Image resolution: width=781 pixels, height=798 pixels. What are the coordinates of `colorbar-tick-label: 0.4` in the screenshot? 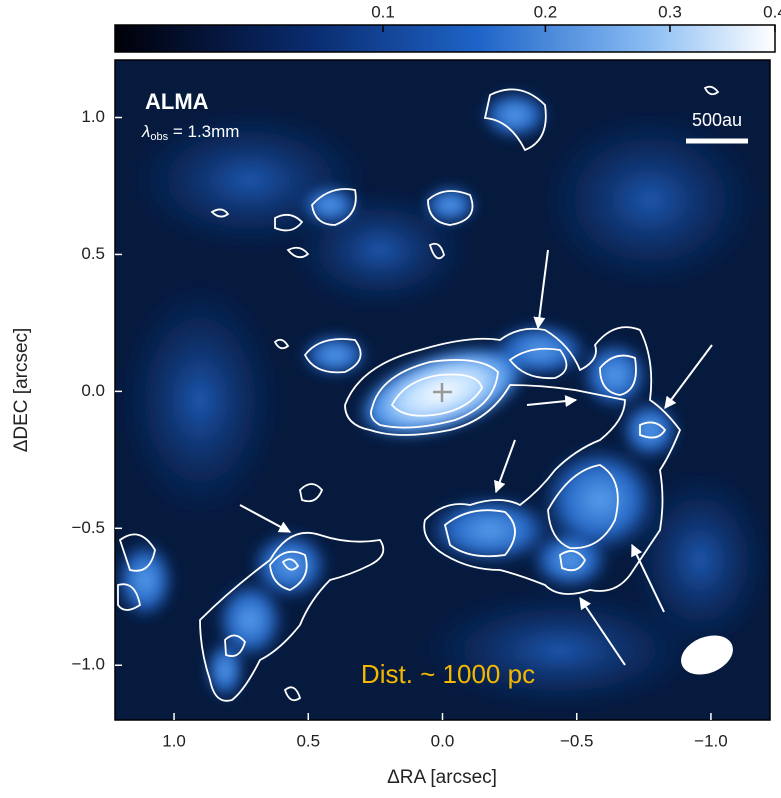 It's located at (772, 11).